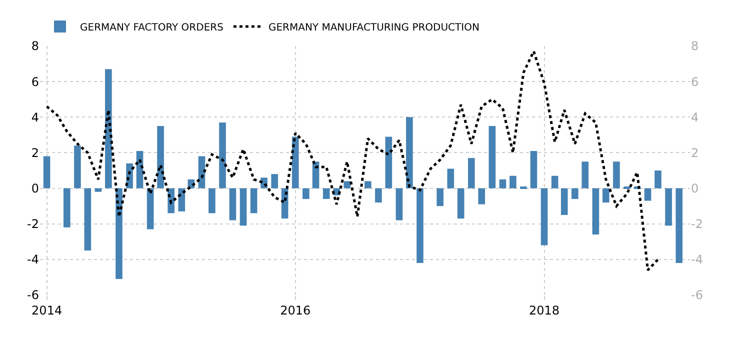 The image size is (730, 340). What do you see at coordinates (35, 153) in the screenshot?
I see `y-tick-label: 2` at bounding box center [35, 153].